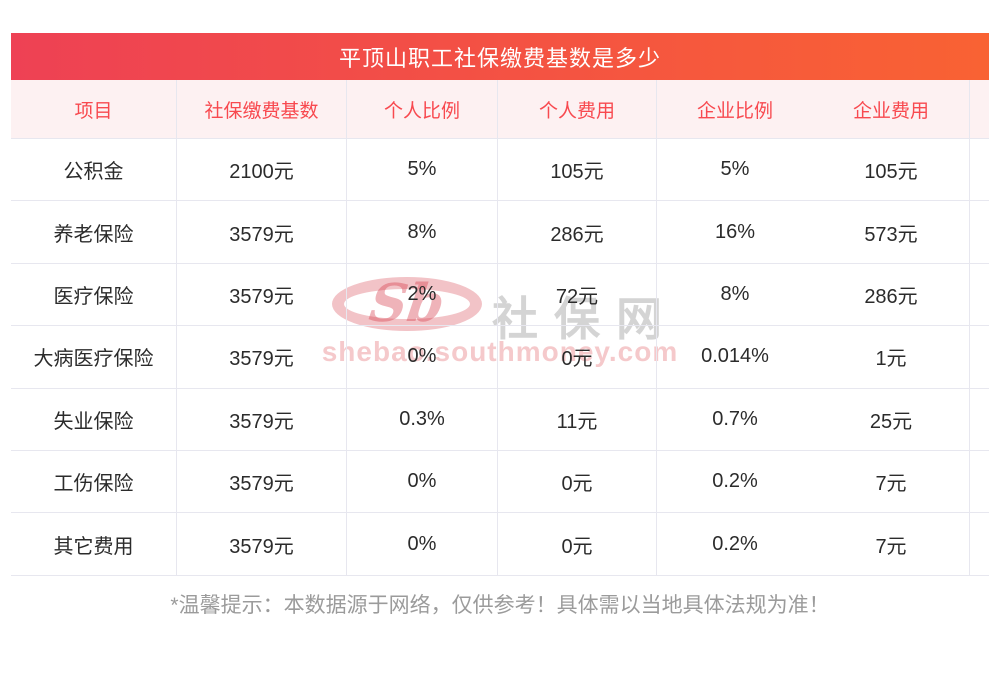  Describe the element at coordinates (262, 109) in the screenshot. I see `column-header: 社保缴费基数` at that location.